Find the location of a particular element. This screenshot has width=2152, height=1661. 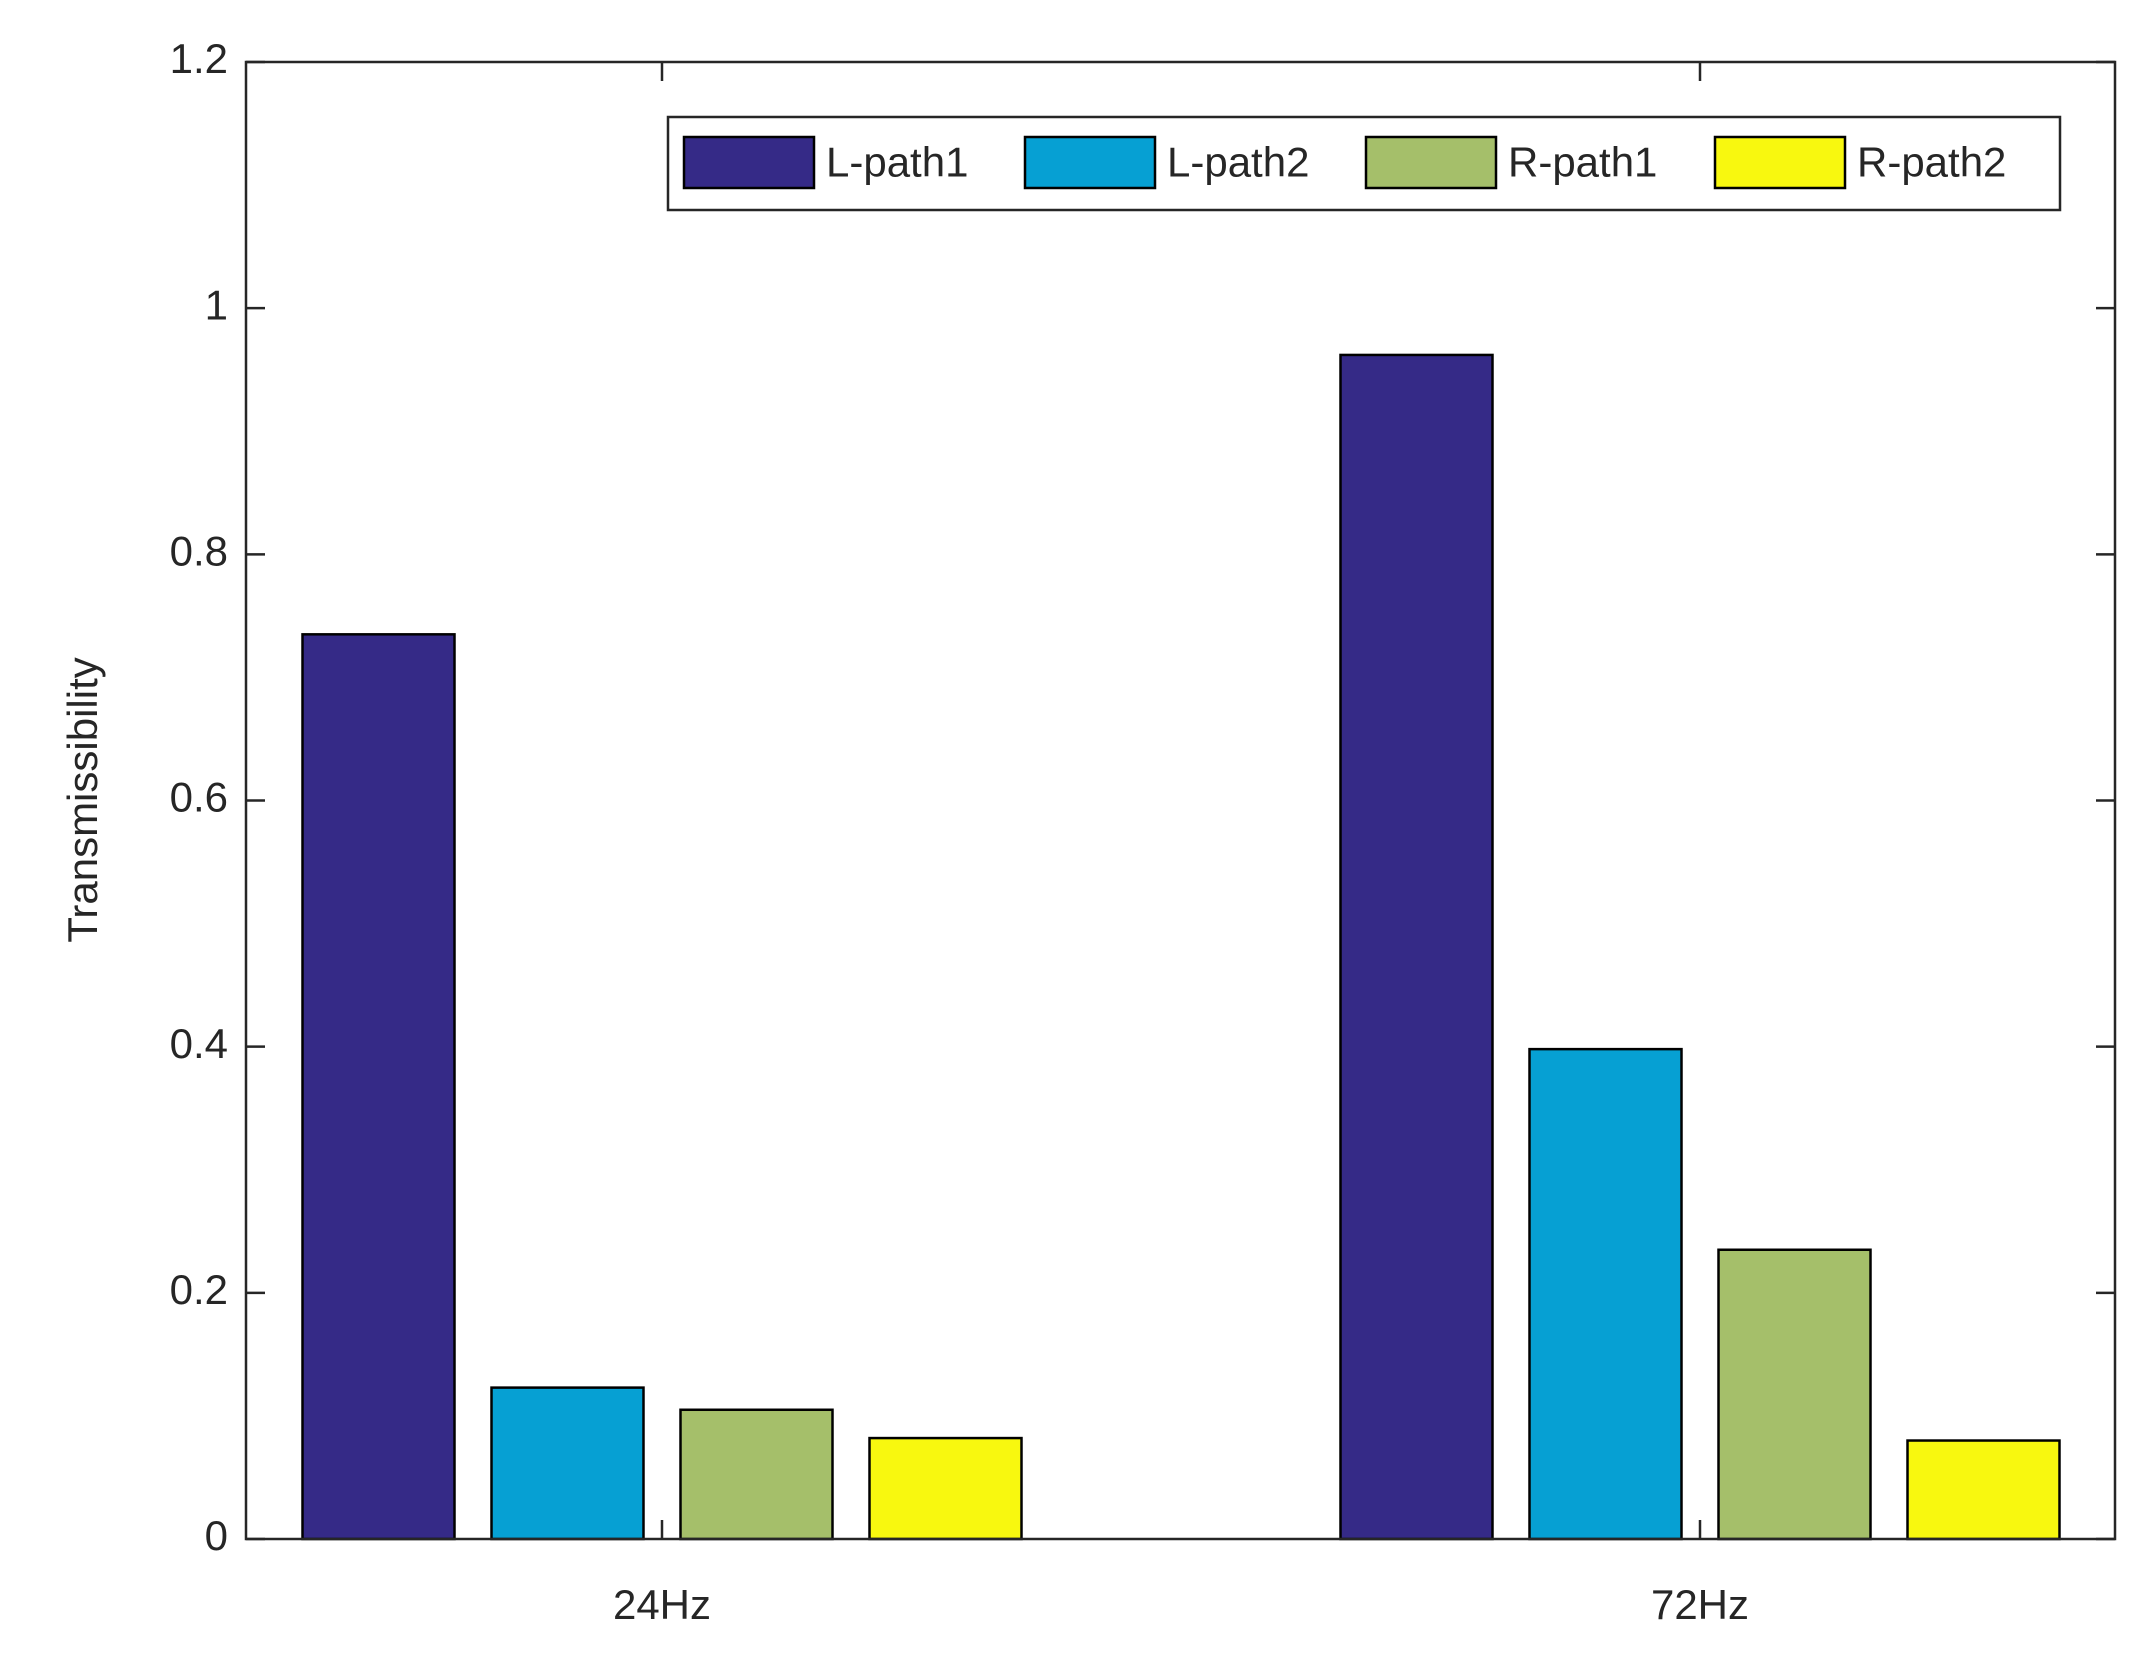

y-tick-label: 0.2 is located at coordinates (199, 1289).